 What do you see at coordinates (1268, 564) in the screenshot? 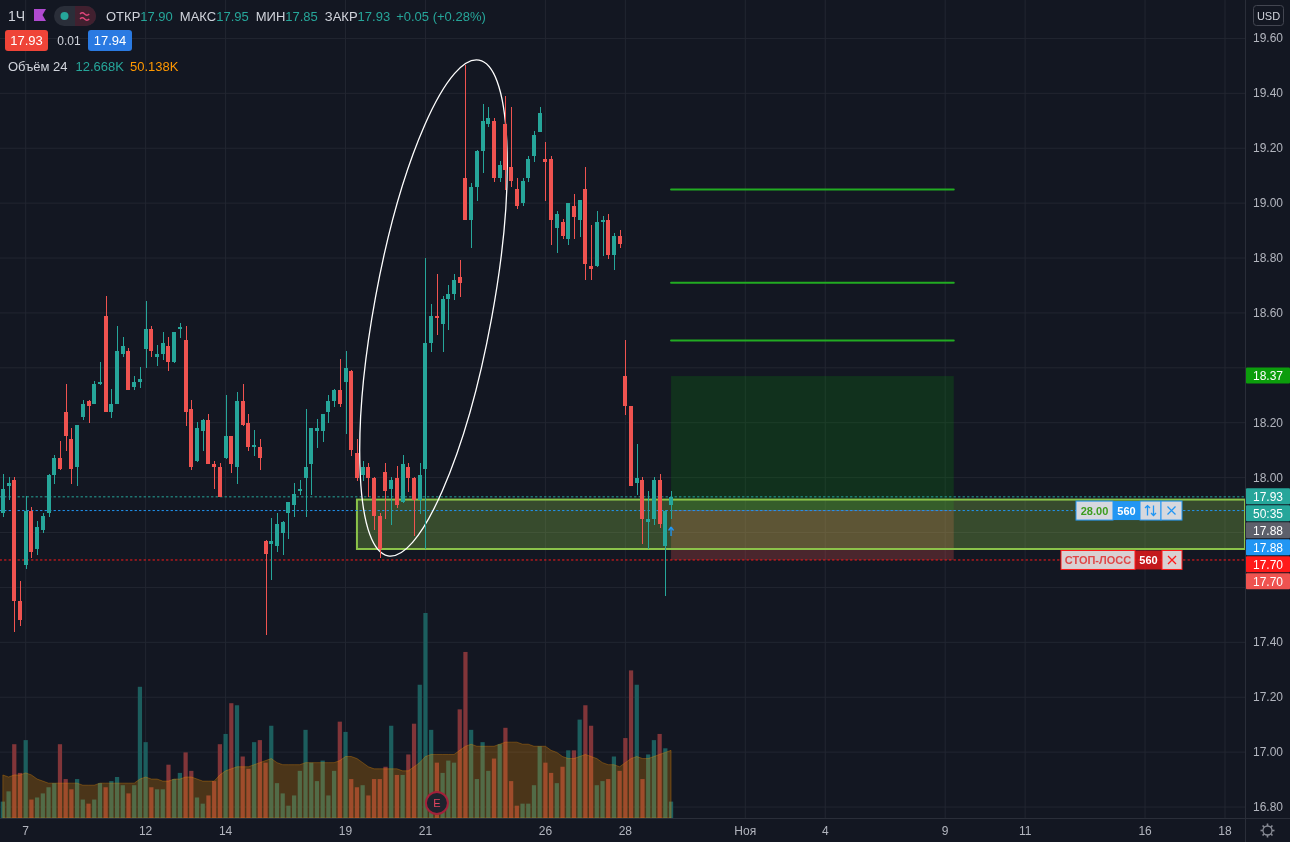
I see `ref-line-label: 17.70` at bounding box center [1268, 564].